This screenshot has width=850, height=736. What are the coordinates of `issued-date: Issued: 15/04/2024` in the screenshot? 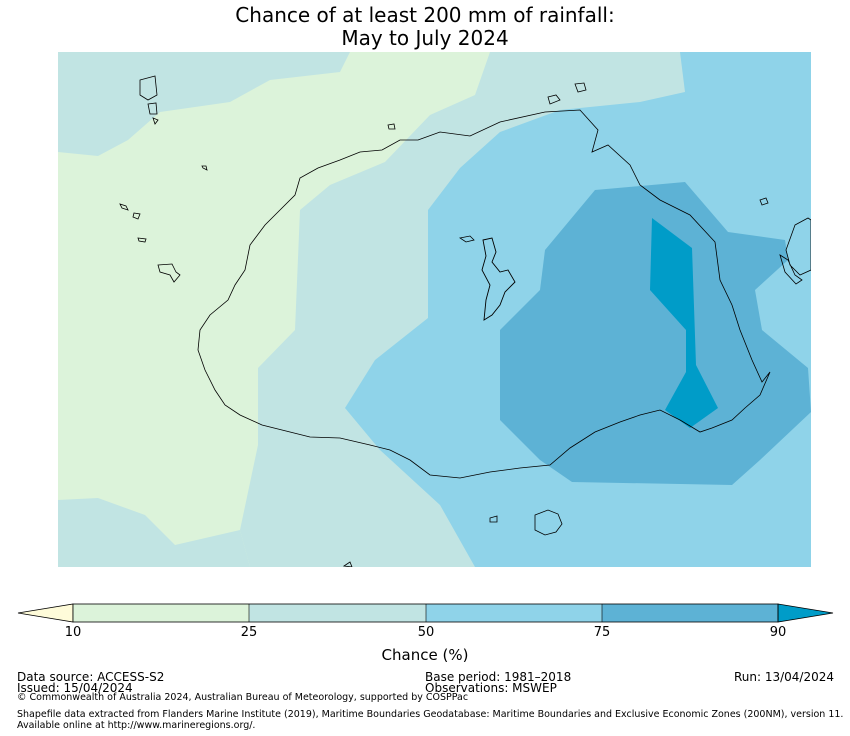 It's located at (75, 688).